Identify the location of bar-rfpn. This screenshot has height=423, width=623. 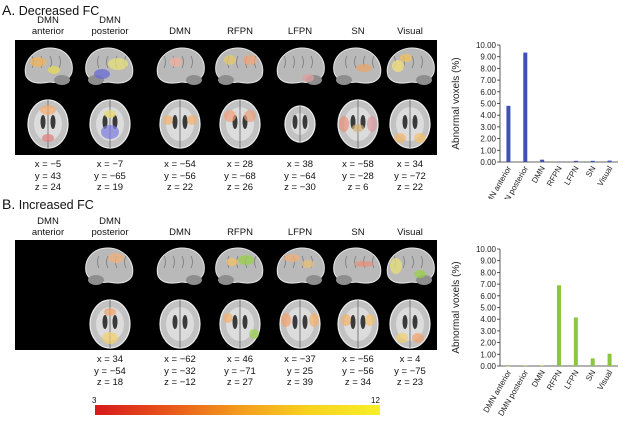
(559, 325).